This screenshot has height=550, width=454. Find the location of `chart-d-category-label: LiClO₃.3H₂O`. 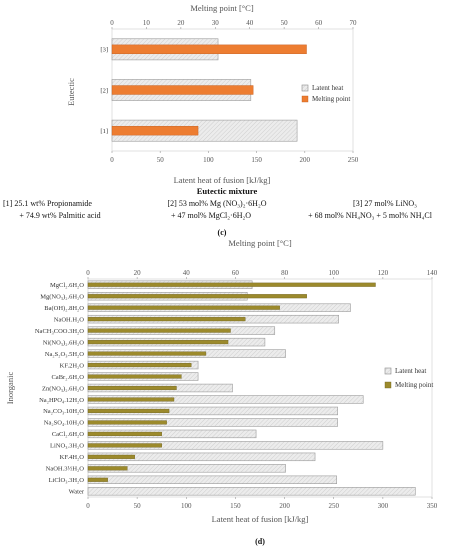

chart-d-category-label: LiClO₃.3H₂O is located at coordinates (67, 480).